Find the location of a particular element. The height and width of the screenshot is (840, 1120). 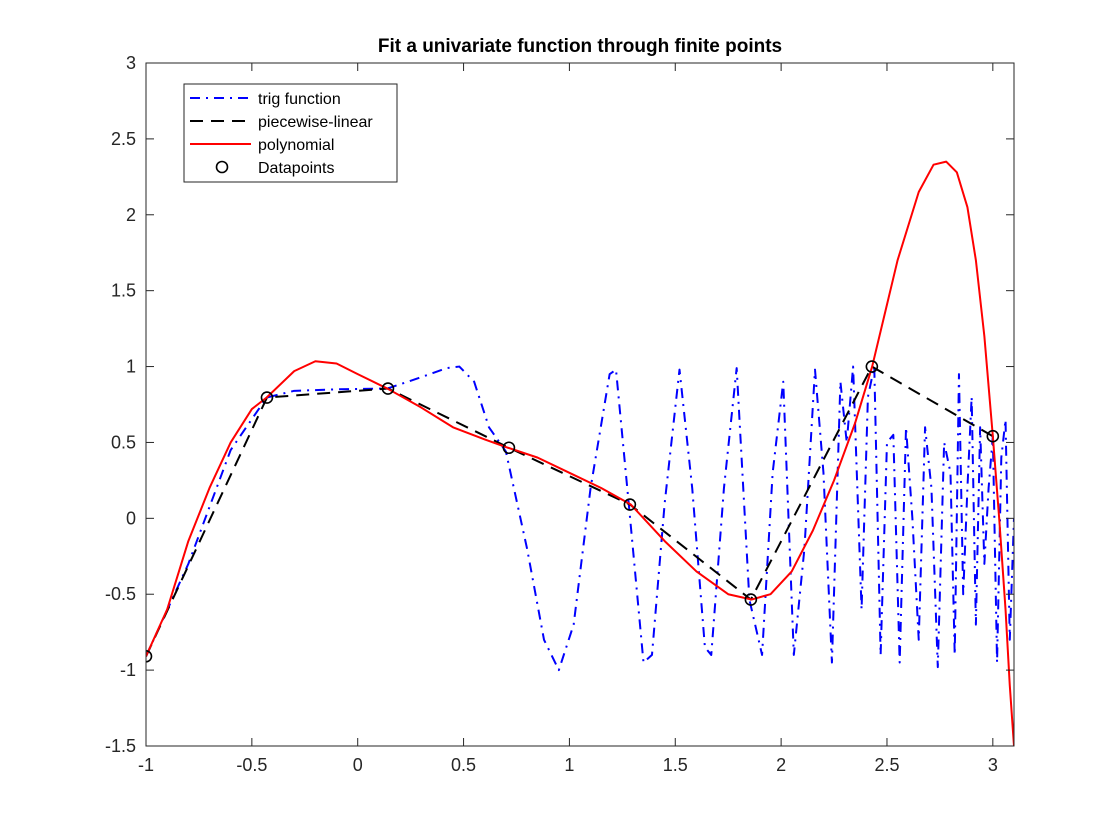

x-tick-label: 3 is located at coordinates (993, 765).